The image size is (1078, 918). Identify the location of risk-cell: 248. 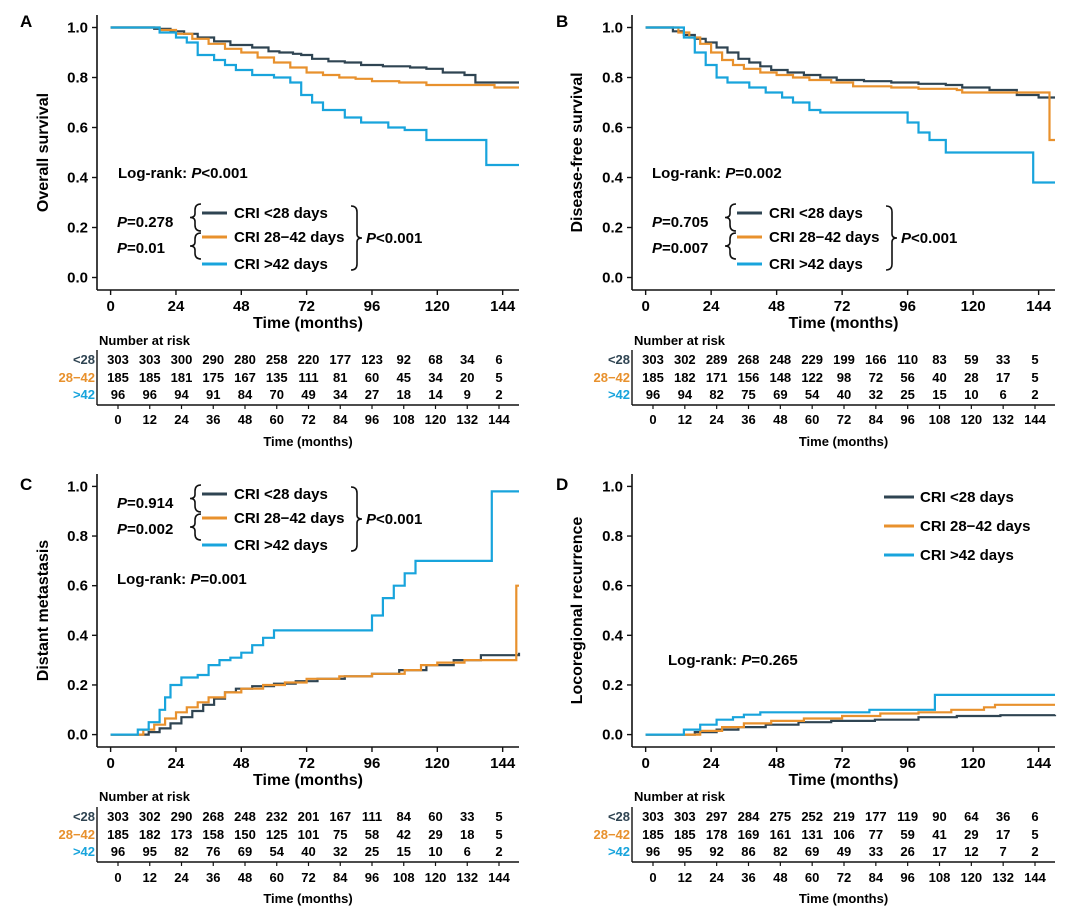
(245, 816).